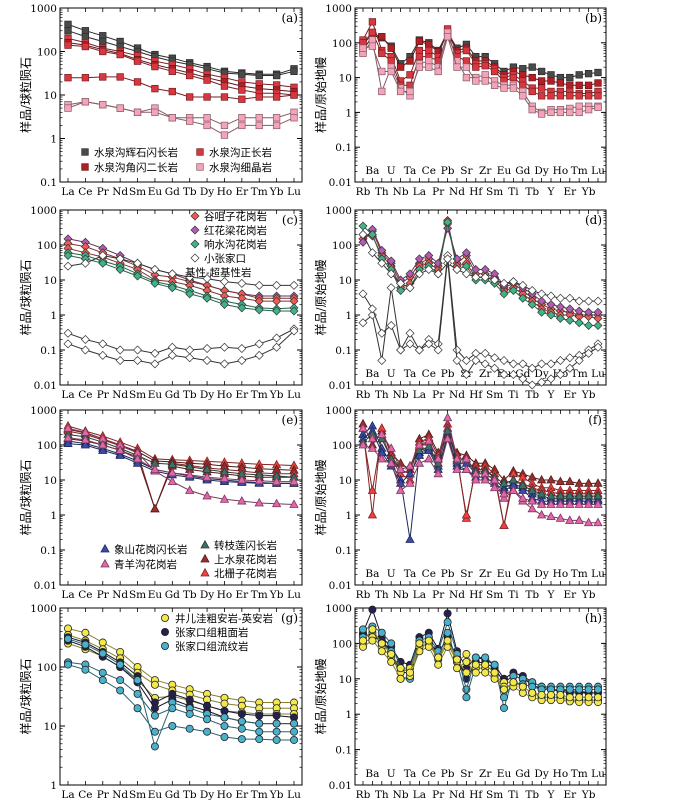 Image resolution: width=700 pixels, height=803 pixels. What do you see at coordinates (438, 795) in the screenshot?
I see `x-tick-label: Pr` at bounding box center [438, 795].